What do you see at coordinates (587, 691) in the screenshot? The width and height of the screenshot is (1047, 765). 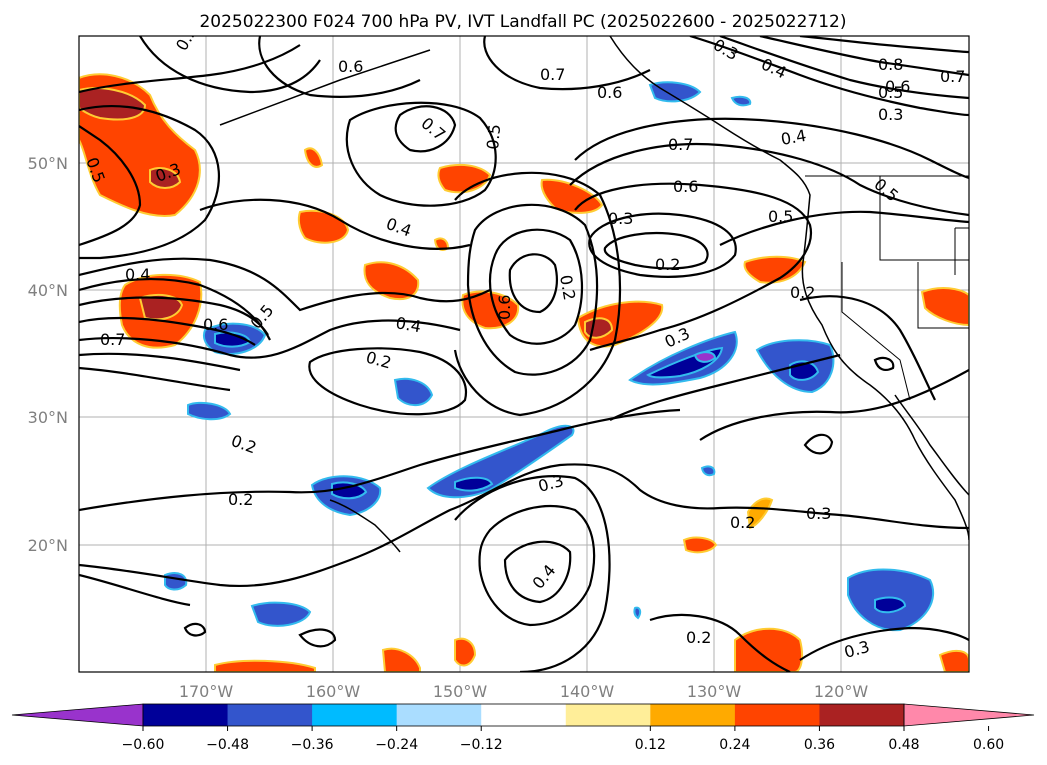 I see `lon-label-140w: 140°W` at bounding box center [587, 691].